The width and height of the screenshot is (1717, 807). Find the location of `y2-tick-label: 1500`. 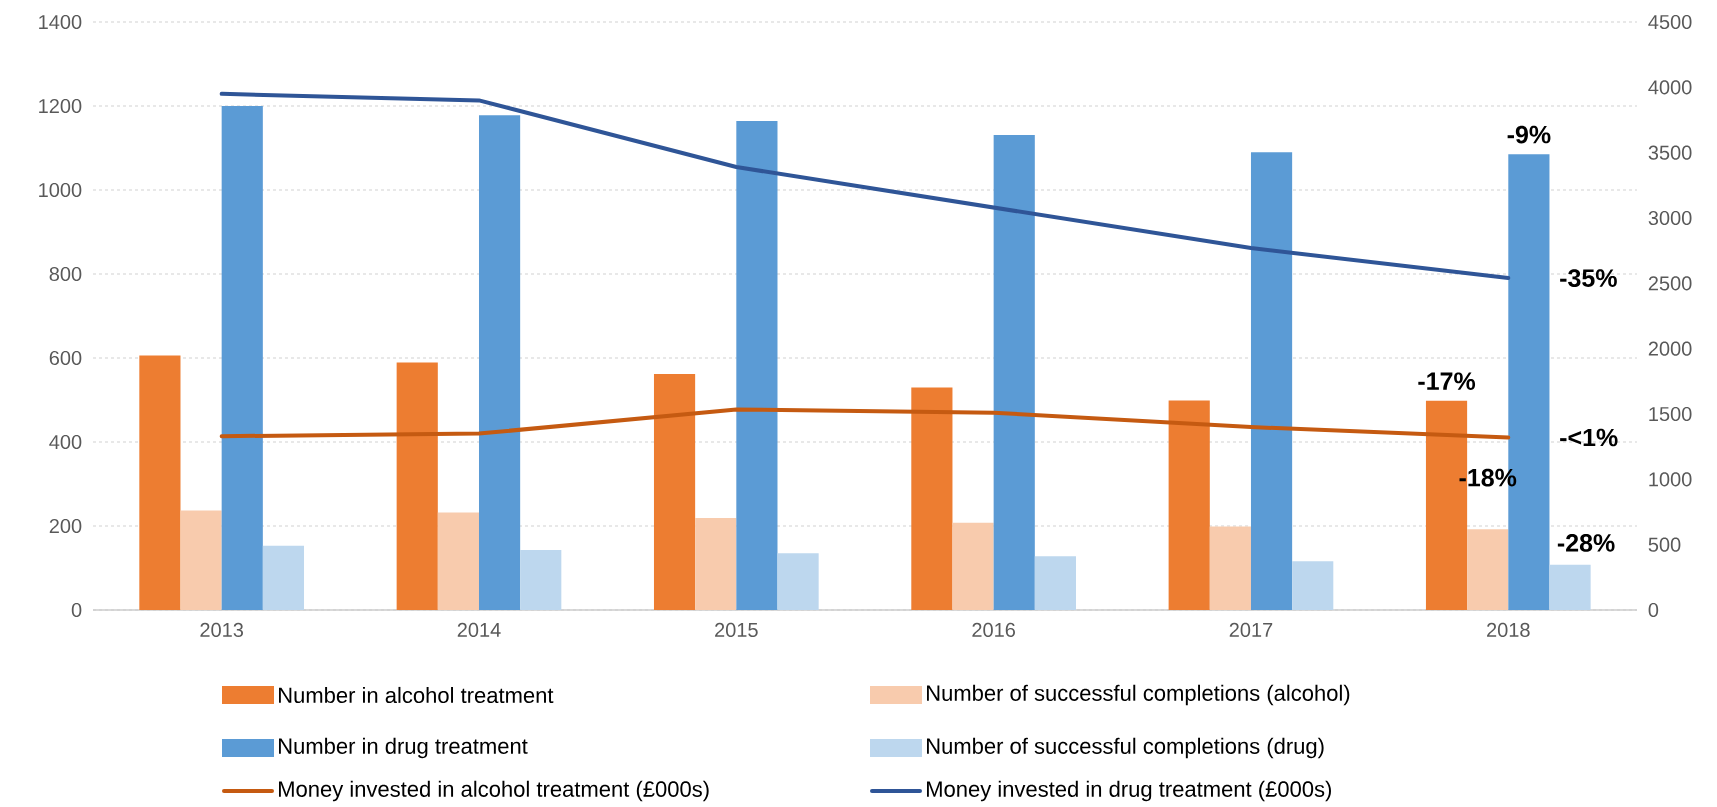

y2-tick-label: 1500 is located at coordinates (1670, 414).